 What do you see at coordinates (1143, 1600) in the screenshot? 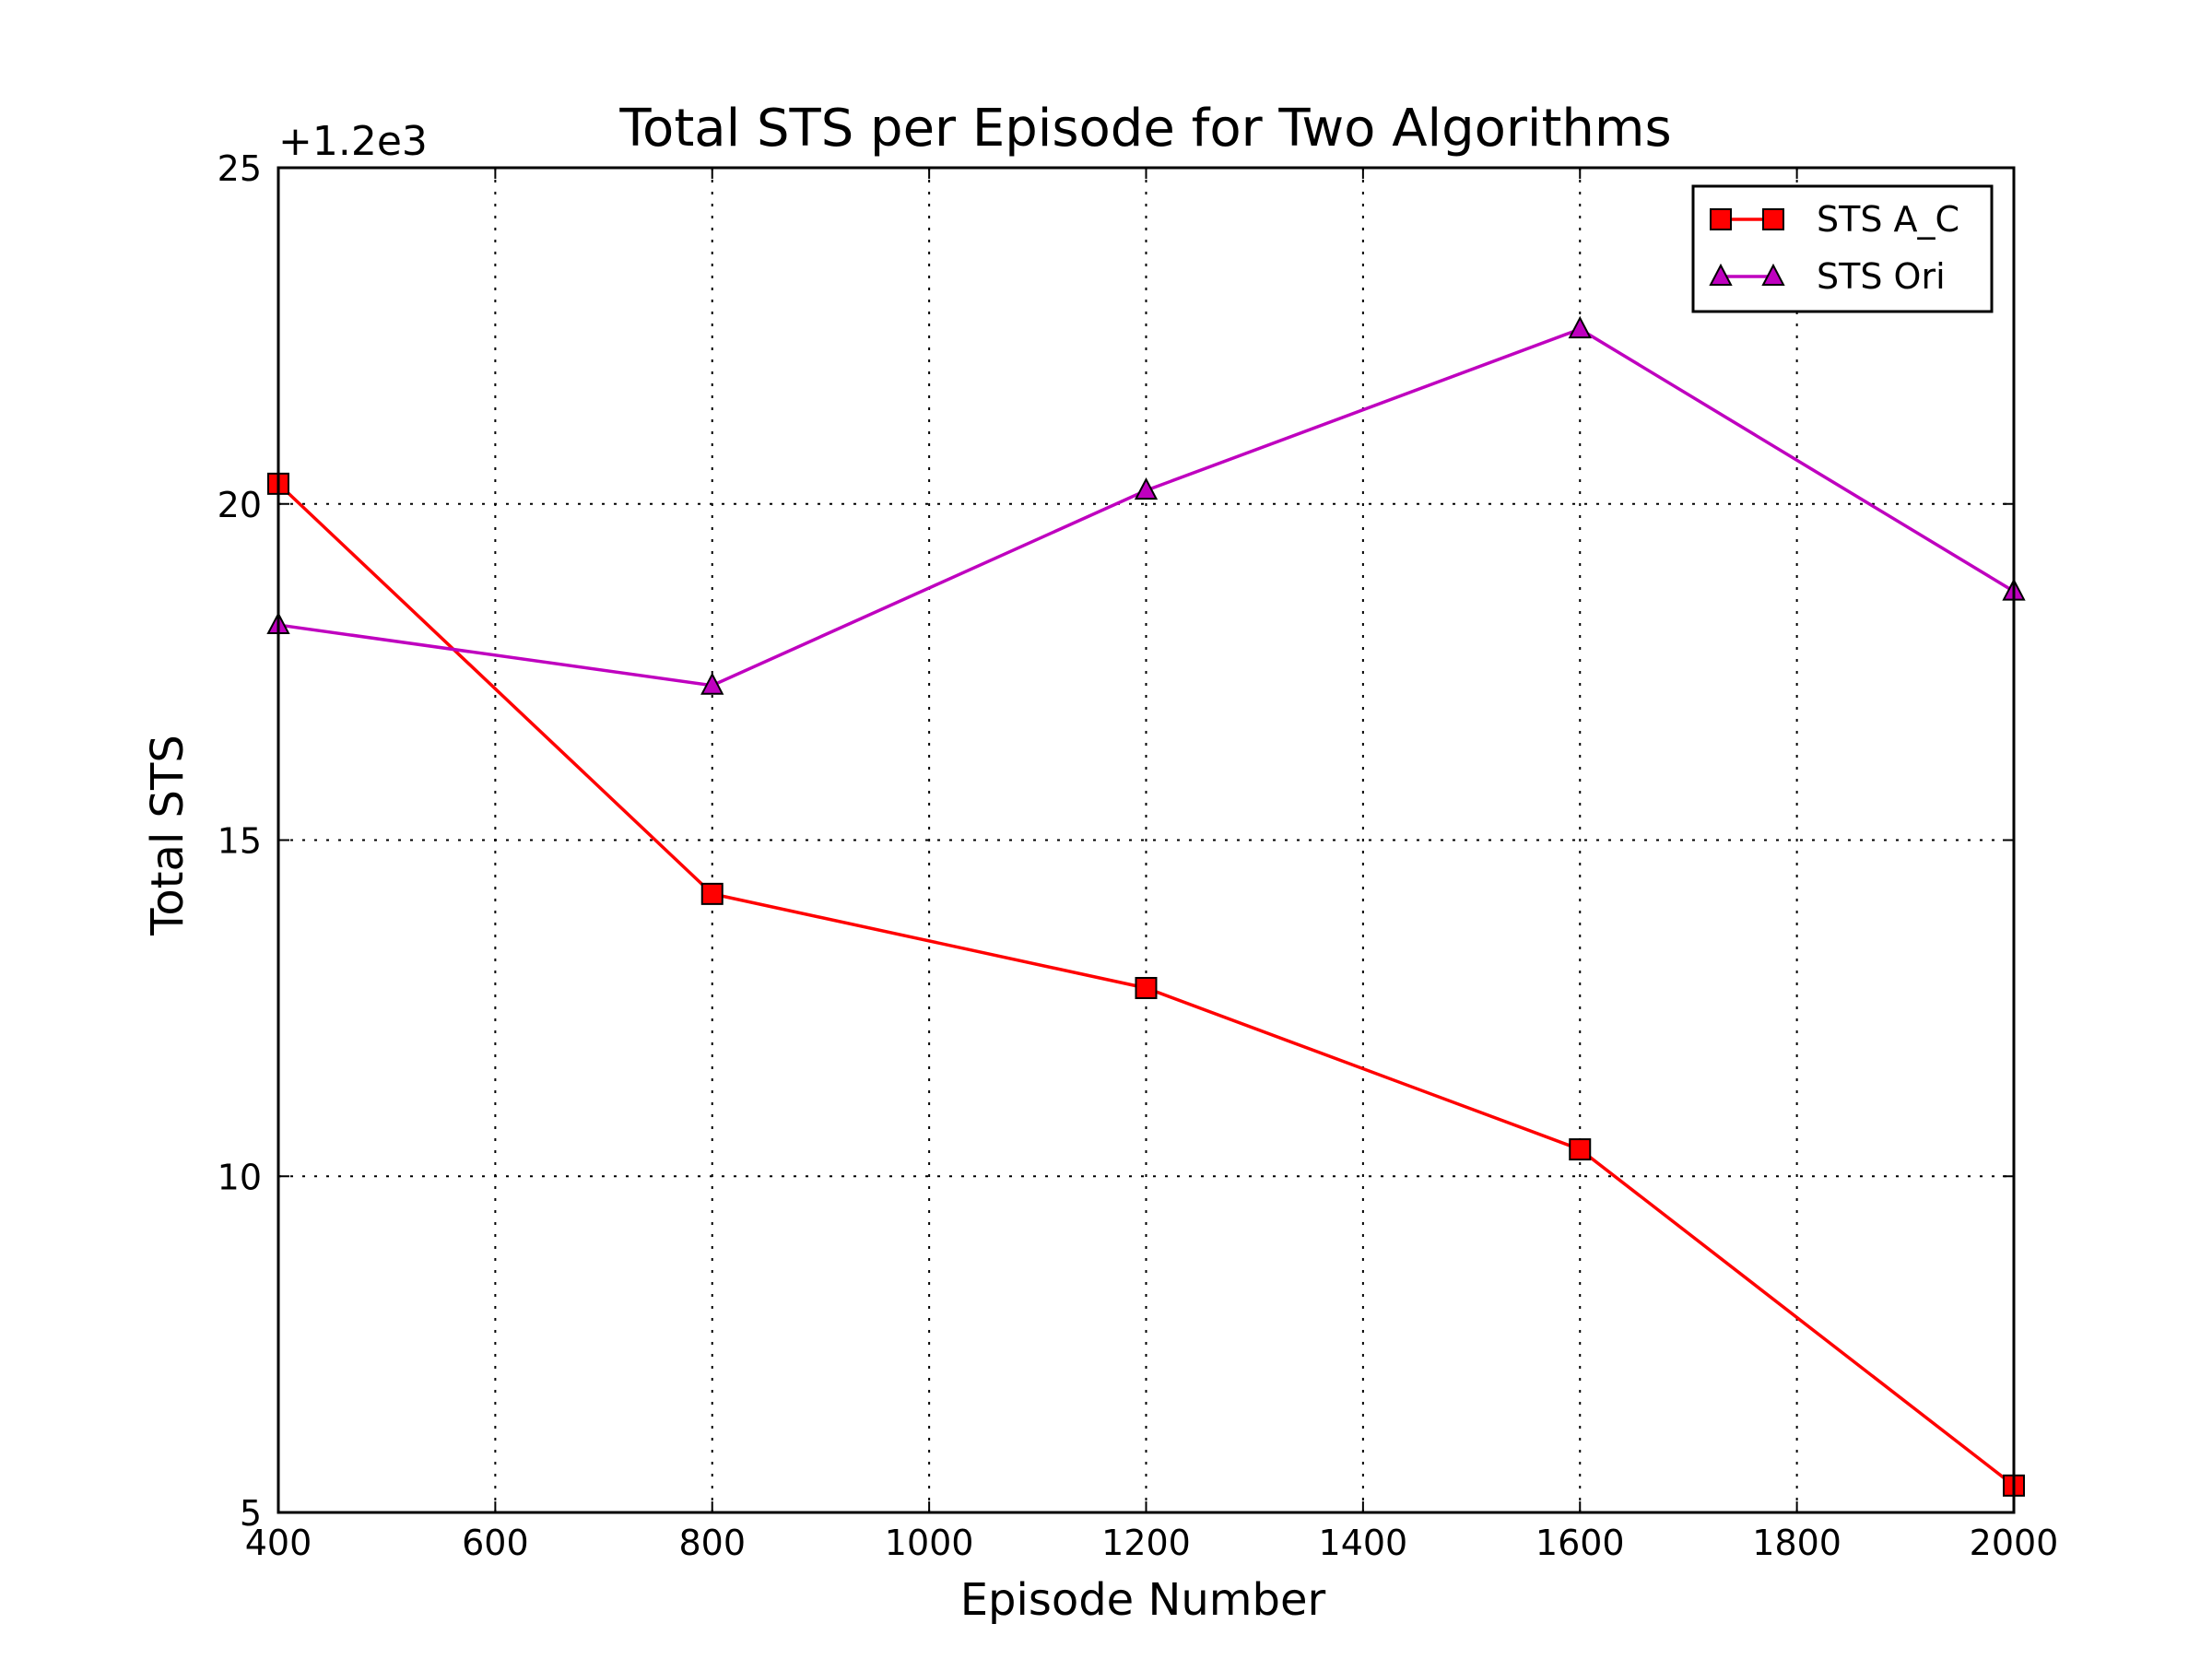
I see `x-axis-label: Episode Number` at bounding box center [1143, 1600].